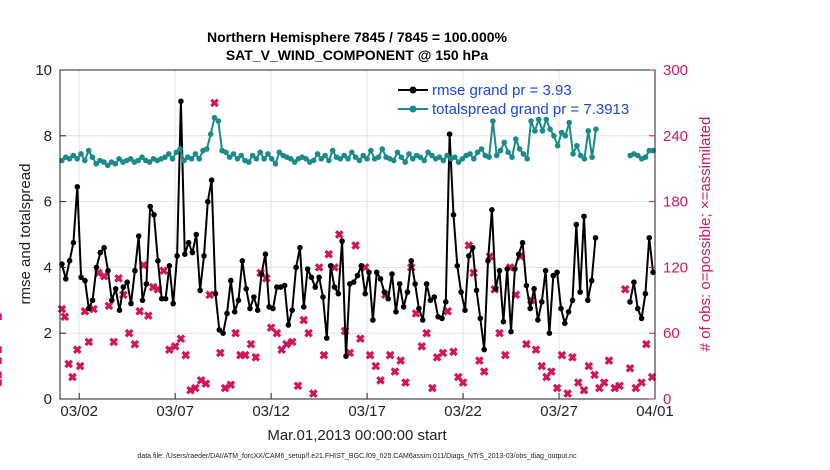  What do you see at coordinates (79, 411) in the screenshot?
I see `x-tick-label: 03/02` at bounding box center [79, 411].